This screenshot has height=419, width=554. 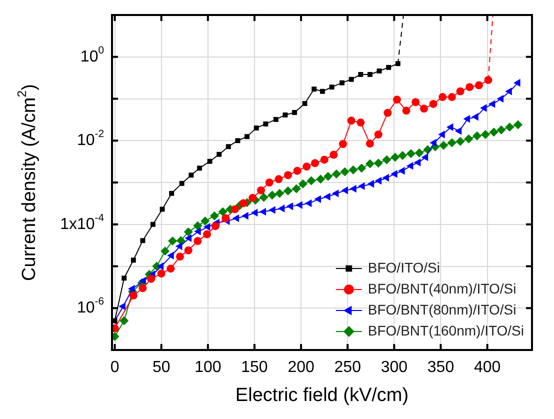 What do you see at coordinates (394, 367) in the screenshot?
I see `x-tick-label: 300` at bounding box center [394, 367].